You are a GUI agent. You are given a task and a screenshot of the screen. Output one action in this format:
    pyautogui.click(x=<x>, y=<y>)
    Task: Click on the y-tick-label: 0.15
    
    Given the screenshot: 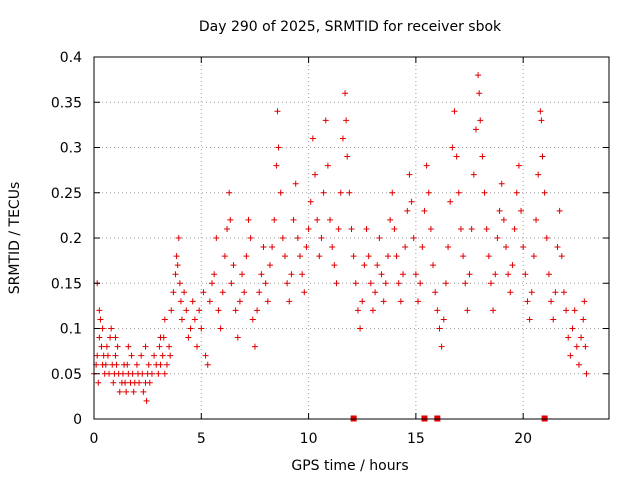 What is the action you would take?
    pyautogui.click(x=66, y=284)
    